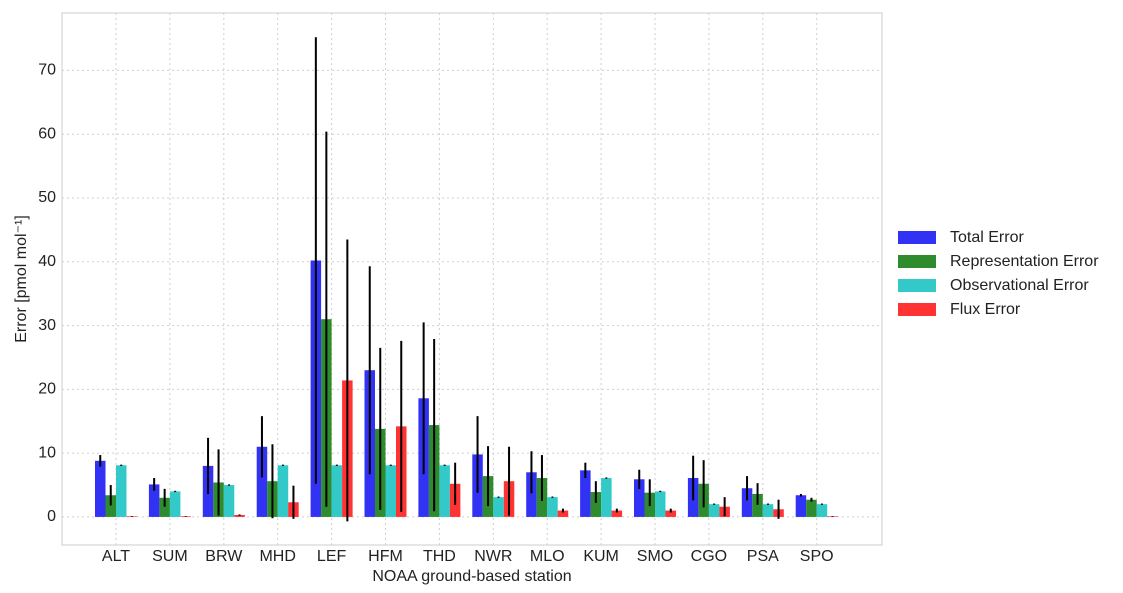 The image size is (1123, 593). Describe the element at coordinates (116, 556) in the screenshot. I see `x-tick-label: ALT` at that location.